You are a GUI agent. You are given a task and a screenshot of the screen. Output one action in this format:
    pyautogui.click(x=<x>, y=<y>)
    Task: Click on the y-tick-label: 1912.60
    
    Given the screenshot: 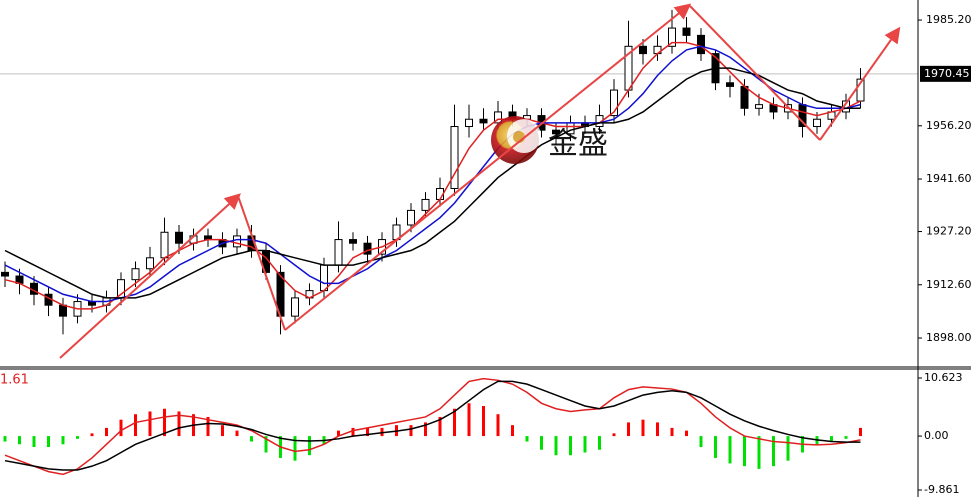 What is the action you would take?
    pyautogui.click(x=948, y=284)
    